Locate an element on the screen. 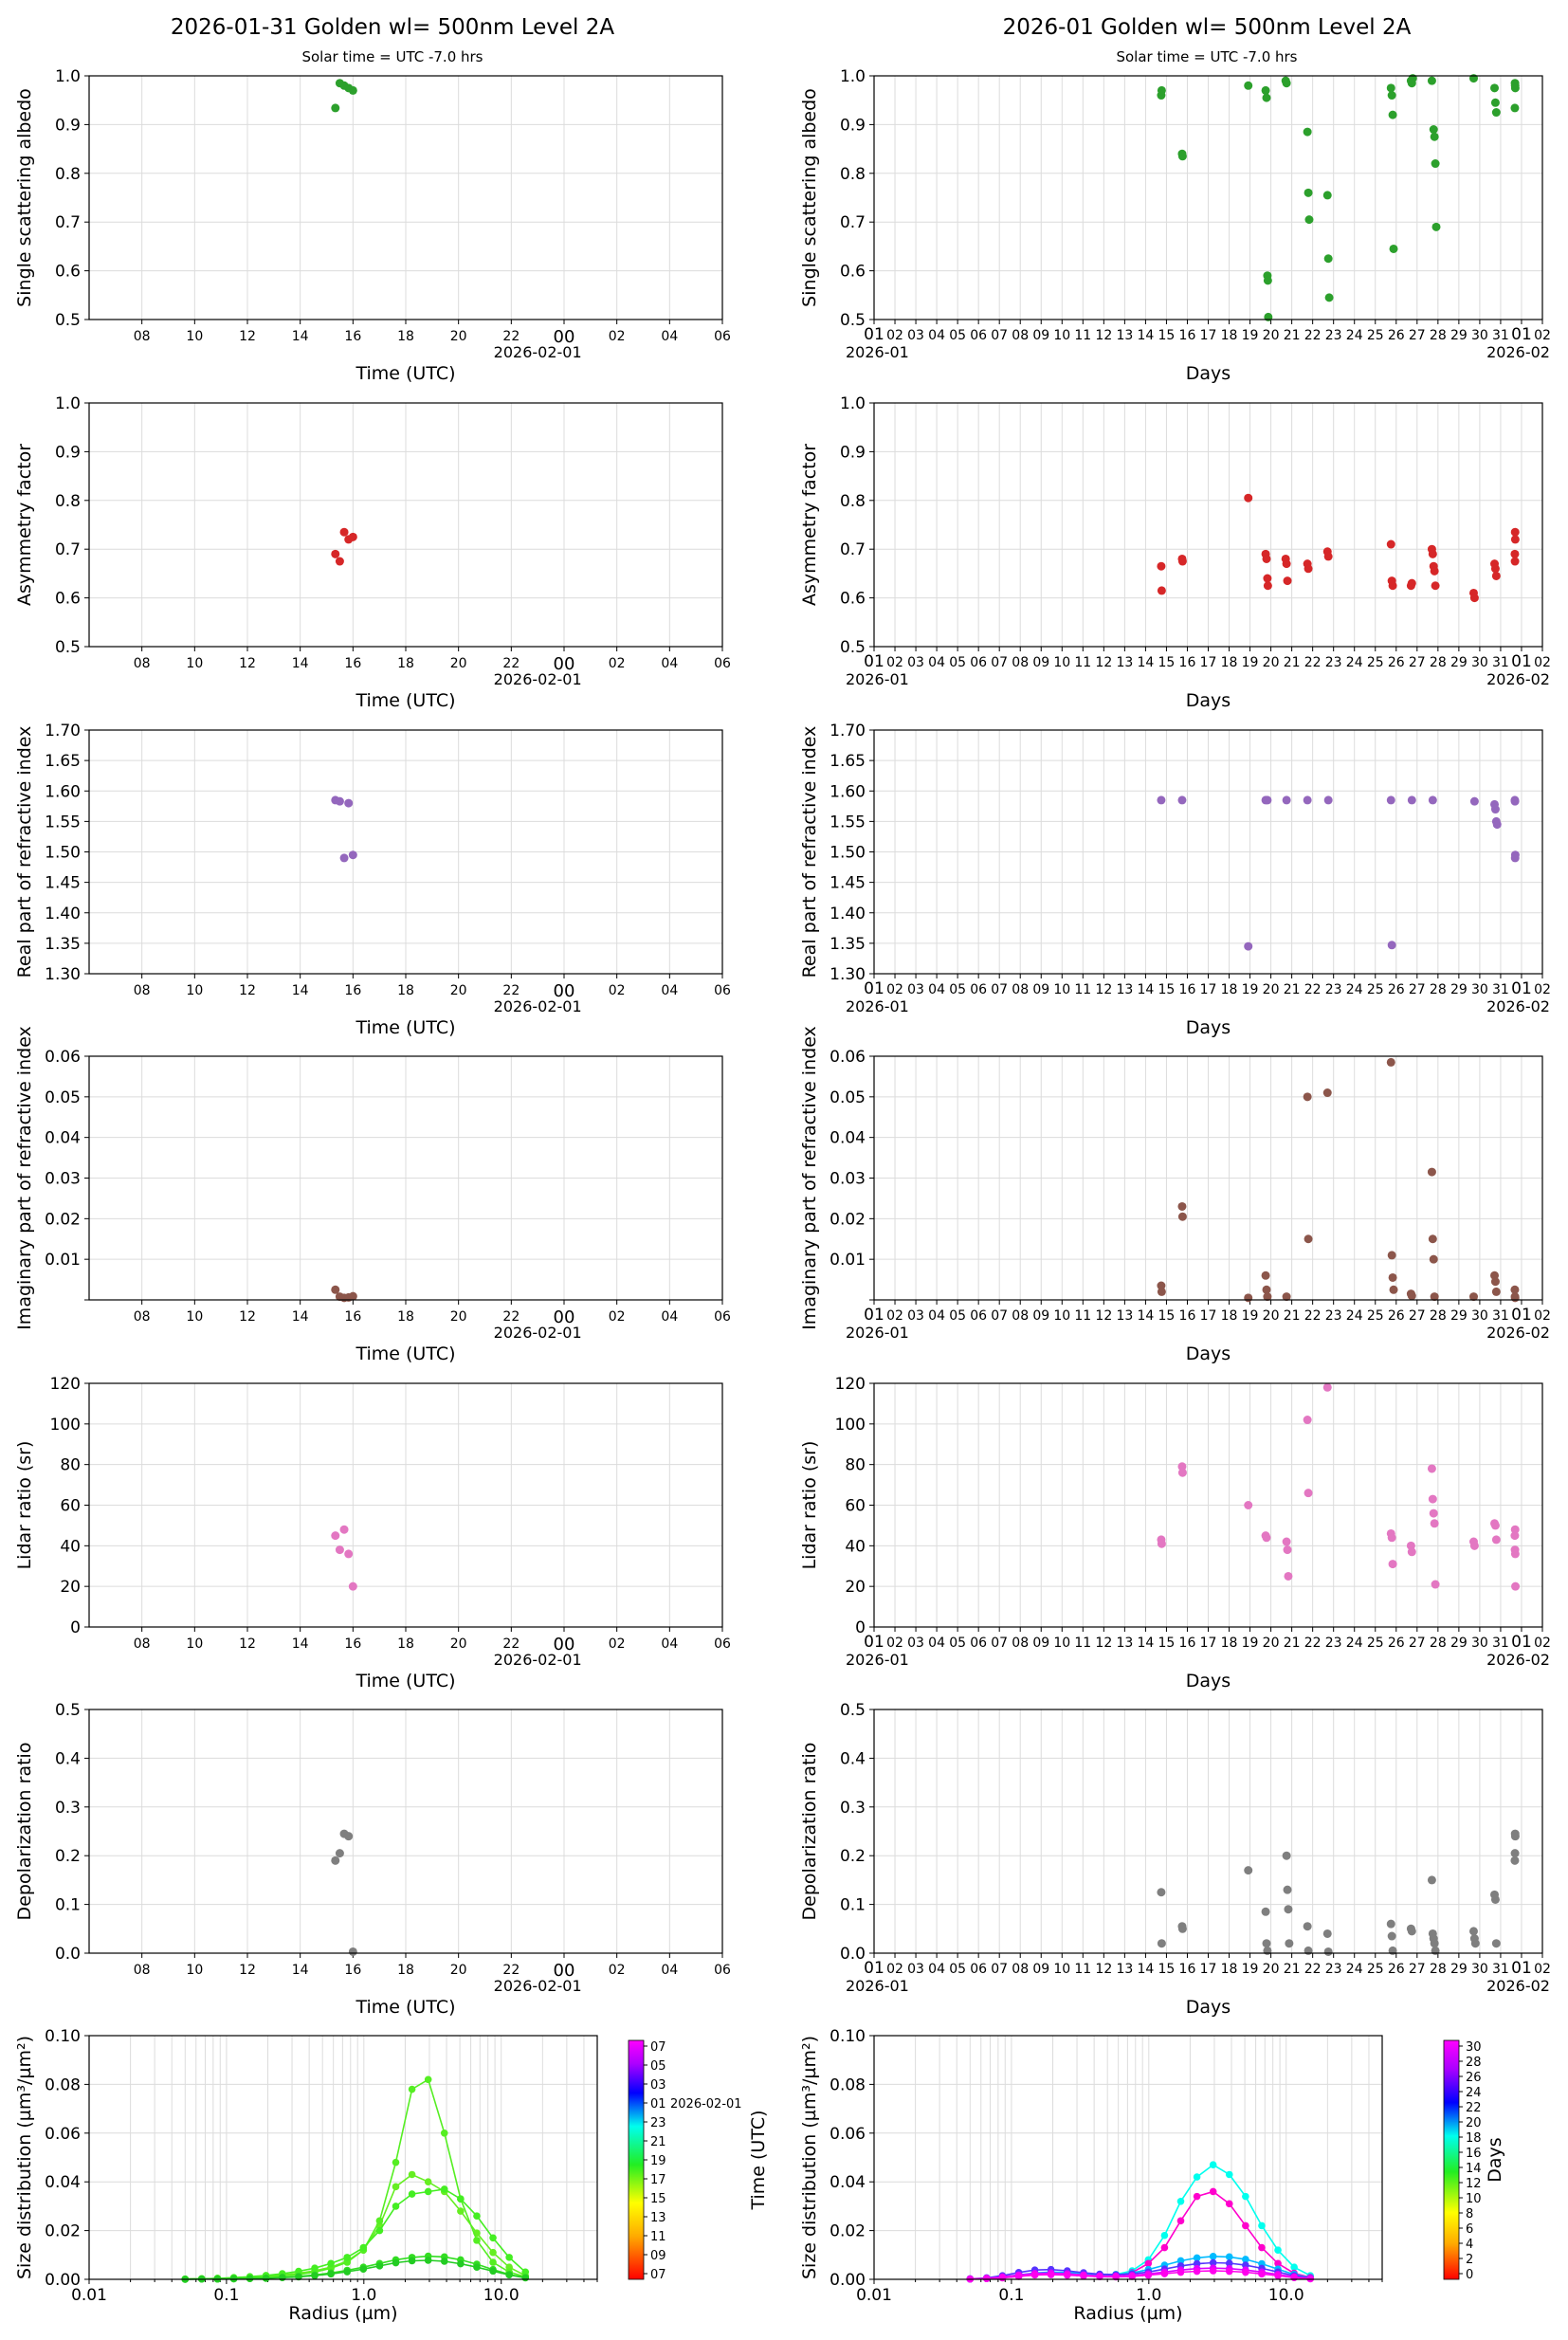 The height and width of the screenshot is (2340, 1568). ssa-daily-xtick-label: 22 is located at coordinates (511, 336).